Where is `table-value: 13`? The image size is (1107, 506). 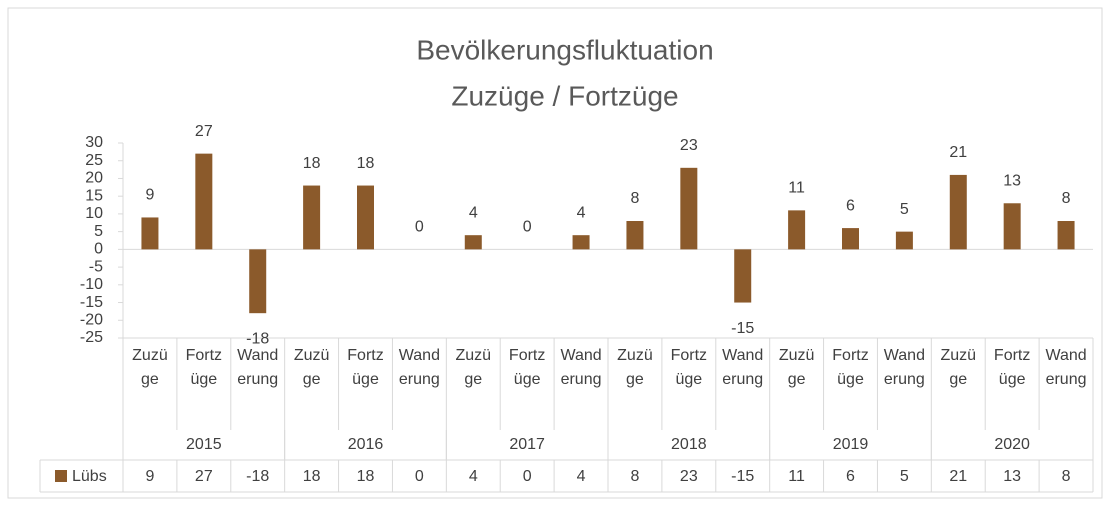
table-value: 13 is located at coordinates (1012, 476).